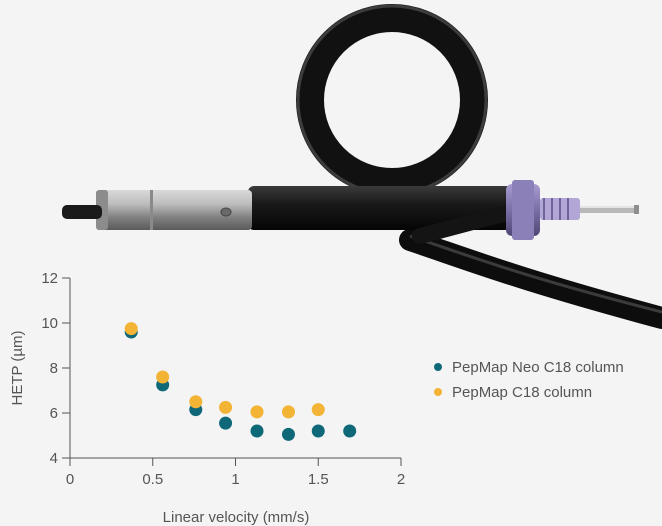 Image resolution: width=662 pixels, height=526 pixels. What do you see at coordinates (17, 367) in the screenshot?
I see `y-axis-title: HETP (µm)` at bounding box center [17, 367].